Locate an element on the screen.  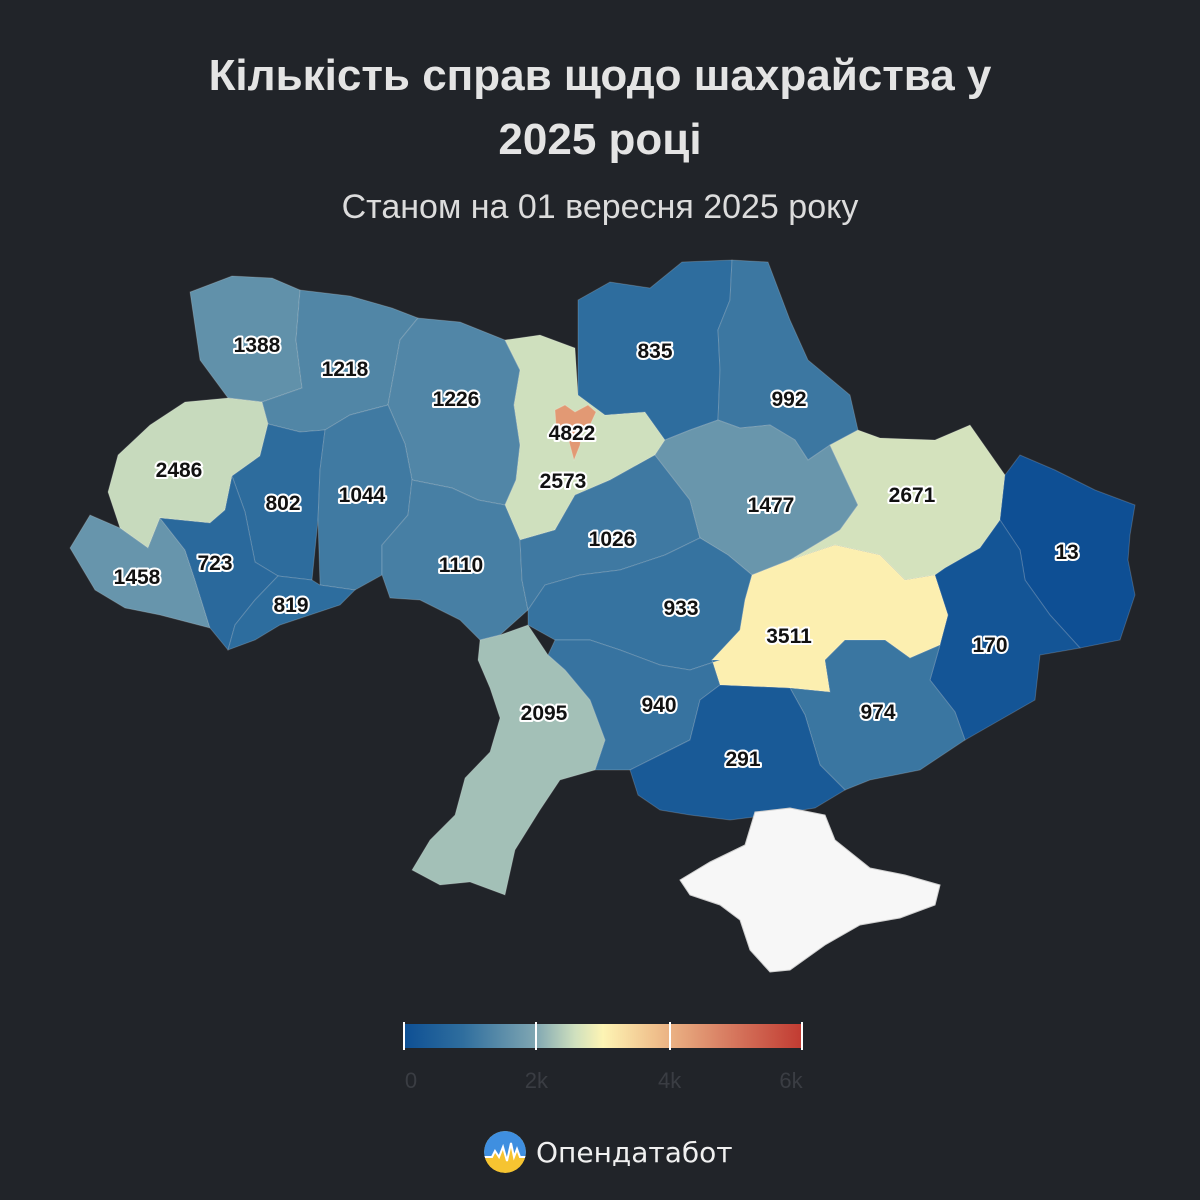
region-luhansk is located at coordinates (1067, 551).